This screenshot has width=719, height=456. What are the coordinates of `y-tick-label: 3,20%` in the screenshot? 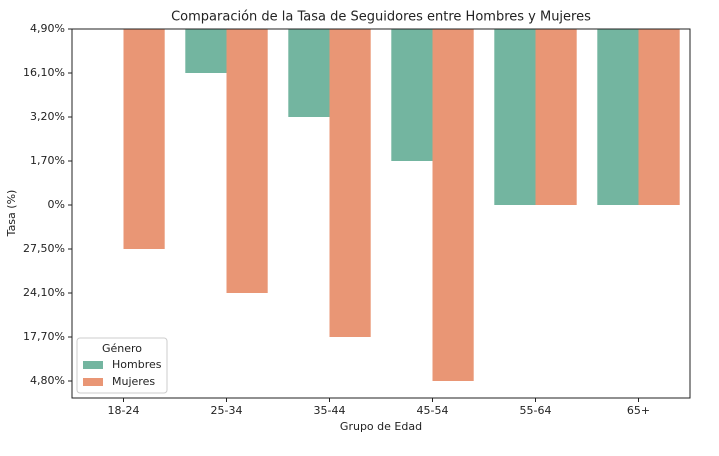 It's located at (47, 116).